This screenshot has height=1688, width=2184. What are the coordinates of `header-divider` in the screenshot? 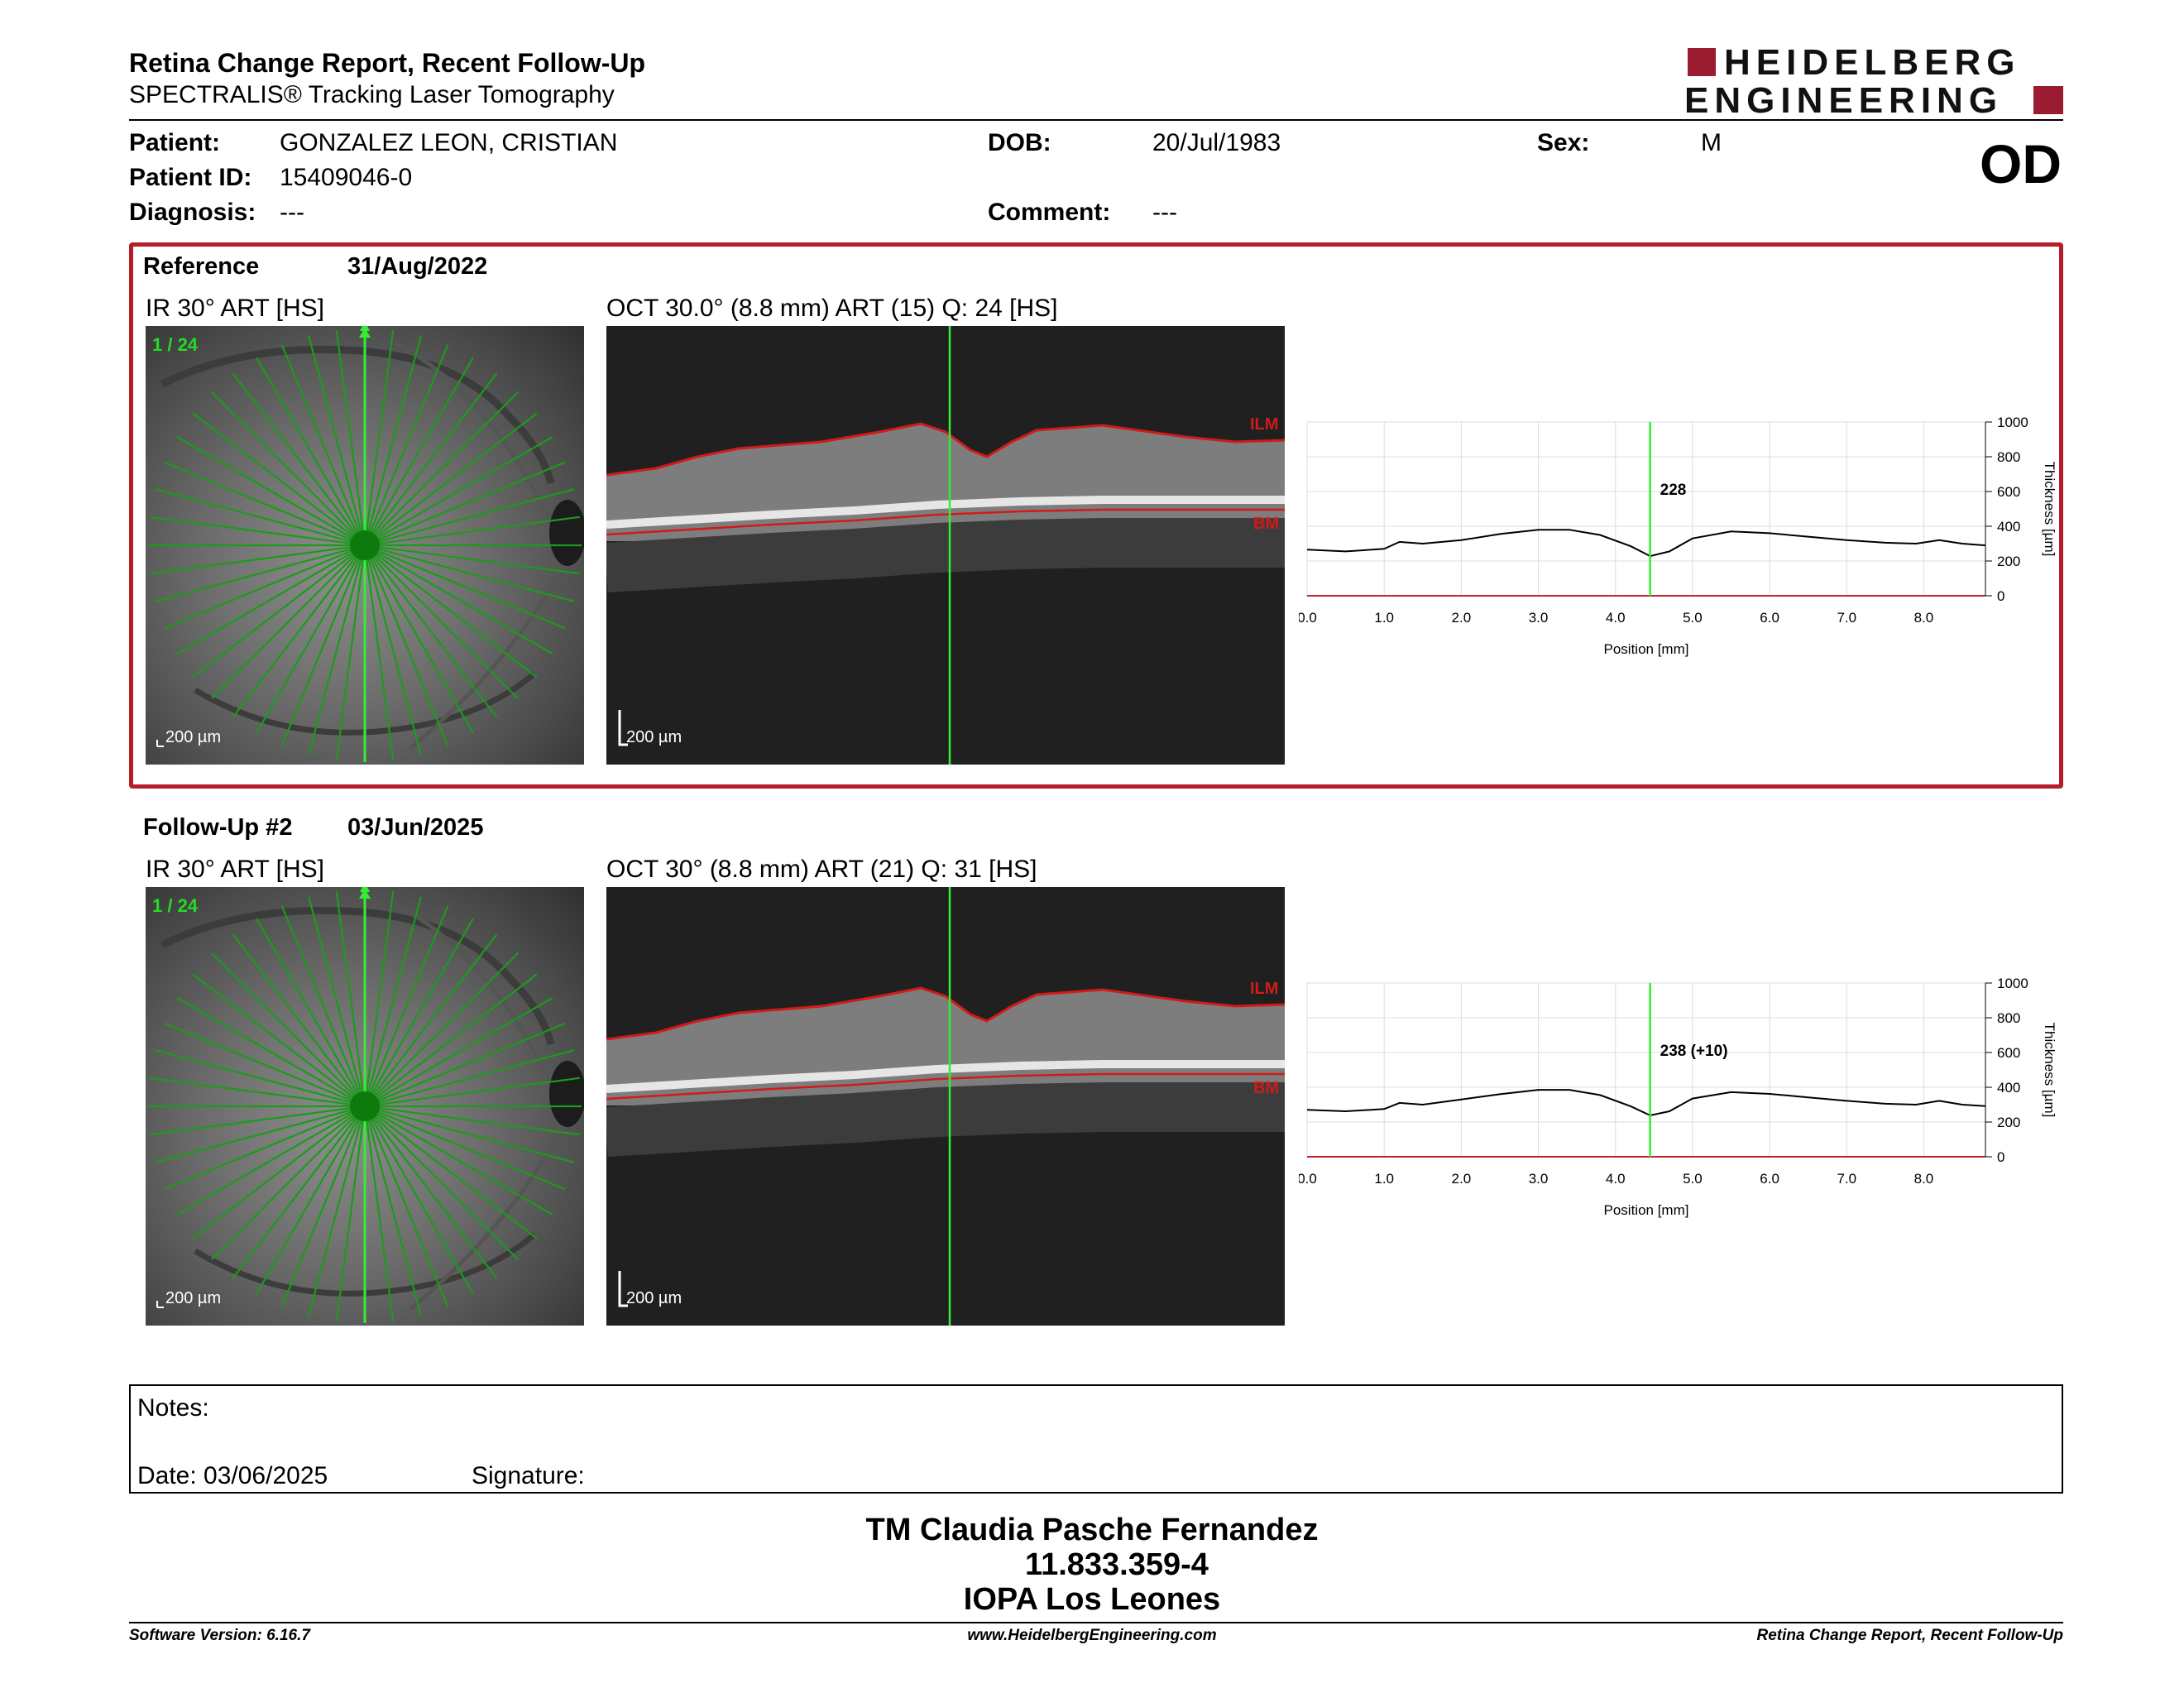 It's located at (1096, 120).